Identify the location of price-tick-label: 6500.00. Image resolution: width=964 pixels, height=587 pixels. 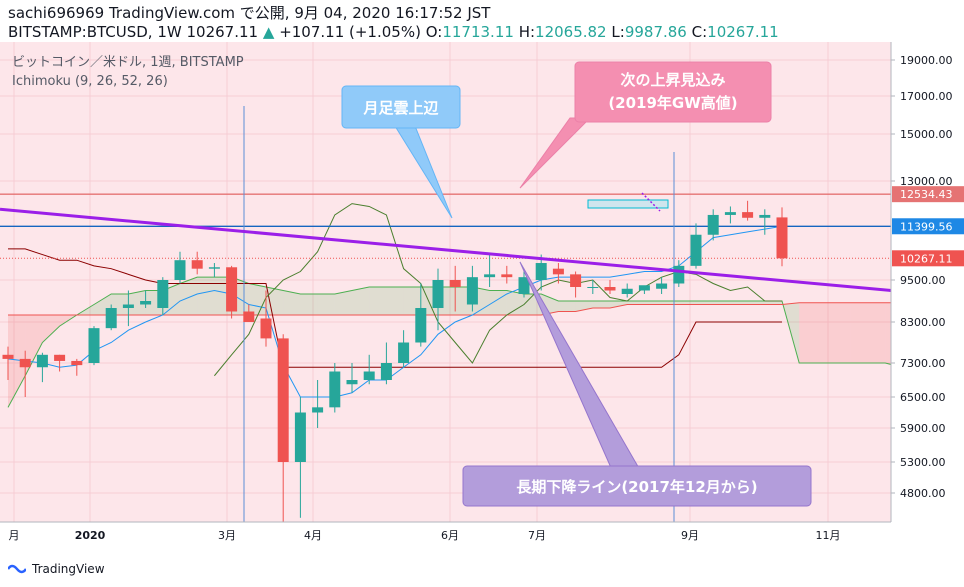
(923, 397).